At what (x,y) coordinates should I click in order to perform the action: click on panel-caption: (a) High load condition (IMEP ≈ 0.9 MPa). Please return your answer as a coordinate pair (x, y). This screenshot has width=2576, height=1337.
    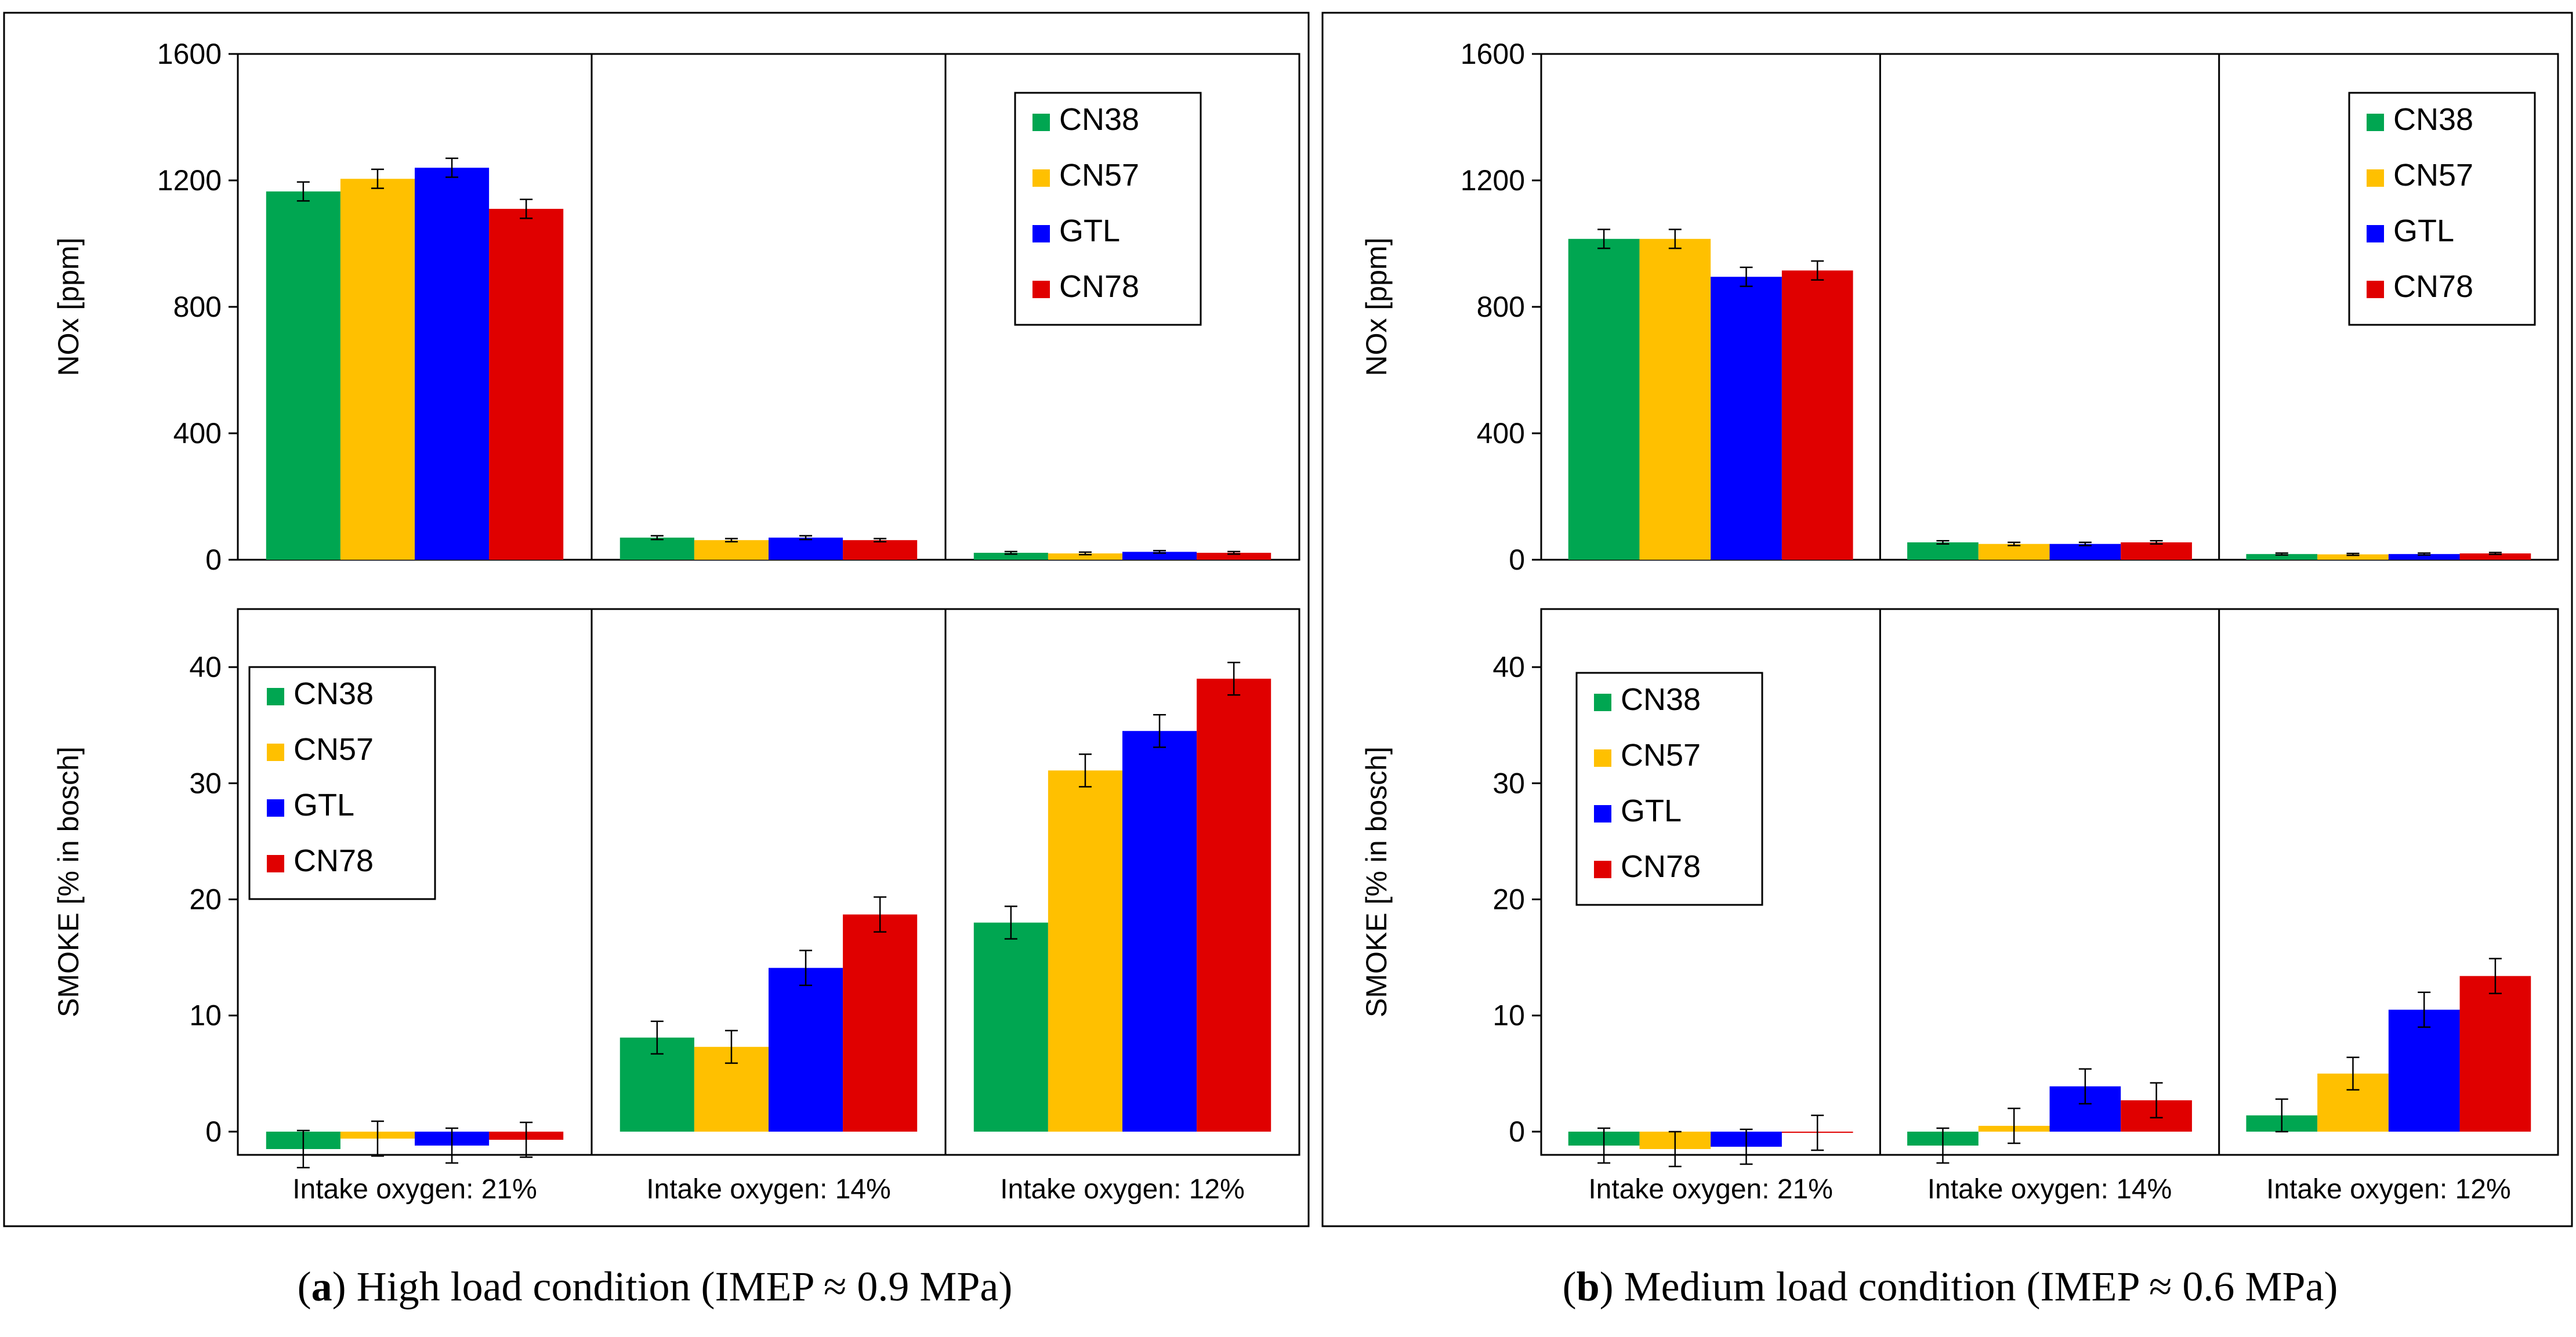
    Looking at the image, I should click on (656, 1286).